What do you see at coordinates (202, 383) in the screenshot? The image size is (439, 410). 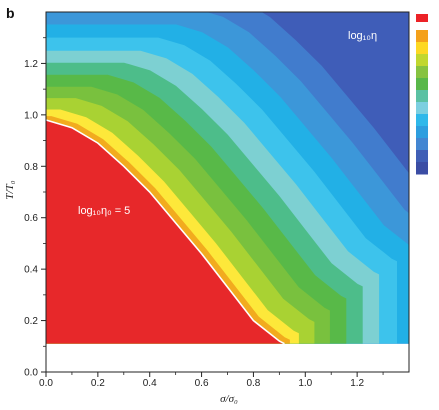 I see `x-tick-label: 0.6` at bounding box center [202, 383].